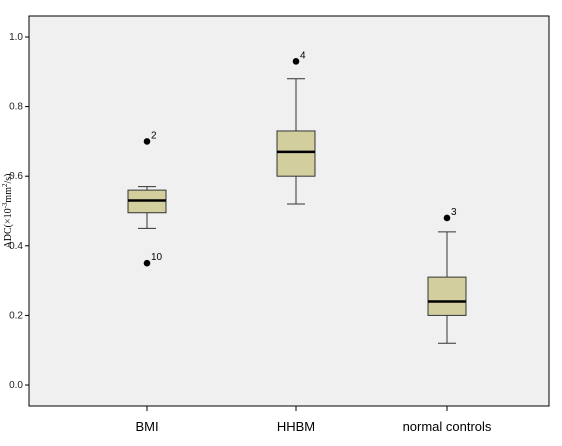 This screenshot has width=562, height=446. I want to click on box-group: 2 10, so click(147, 198).